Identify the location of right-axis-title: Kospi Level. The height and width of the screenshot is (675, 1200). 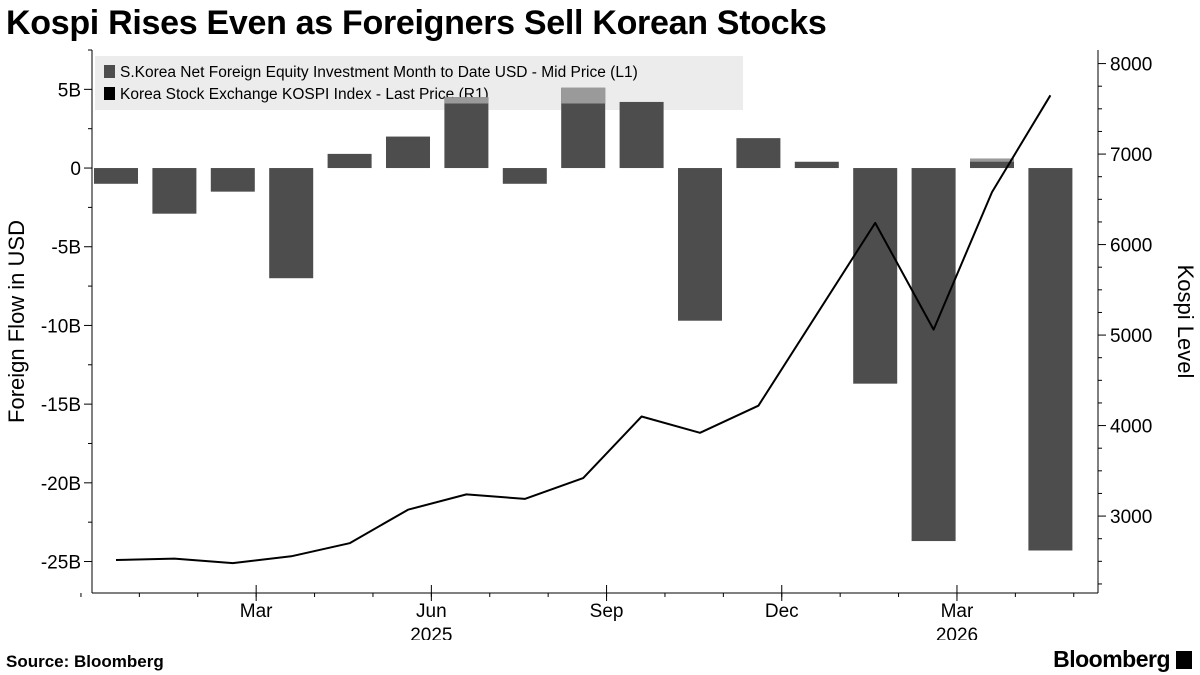
(1185, 322).